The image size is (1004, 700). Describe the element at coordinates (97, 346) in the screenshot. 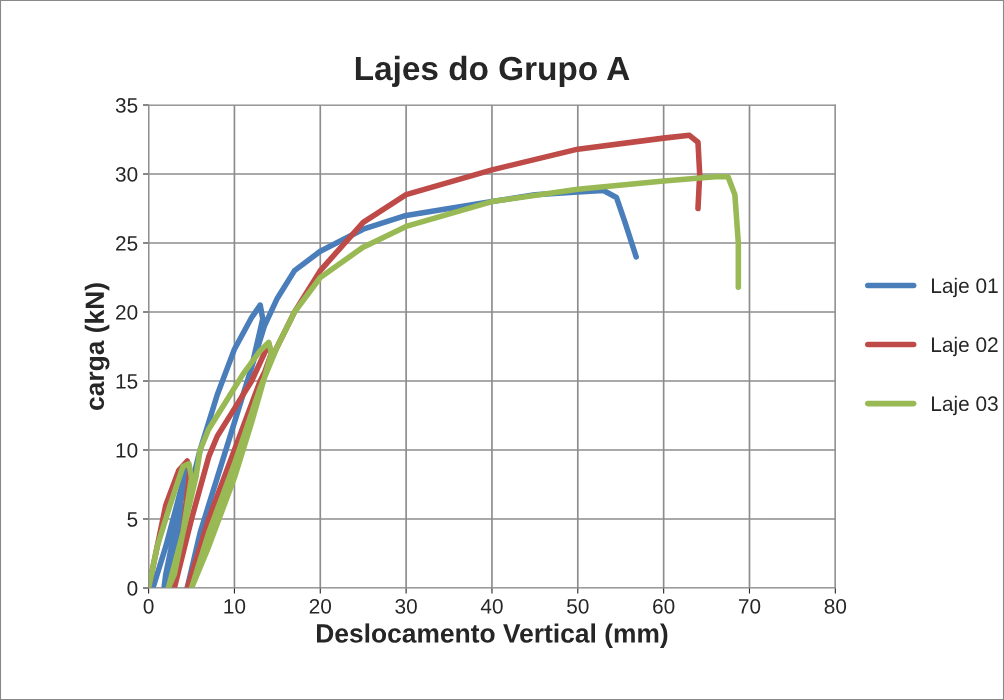

I see `y-axis-title: carga (kN)` at that location.